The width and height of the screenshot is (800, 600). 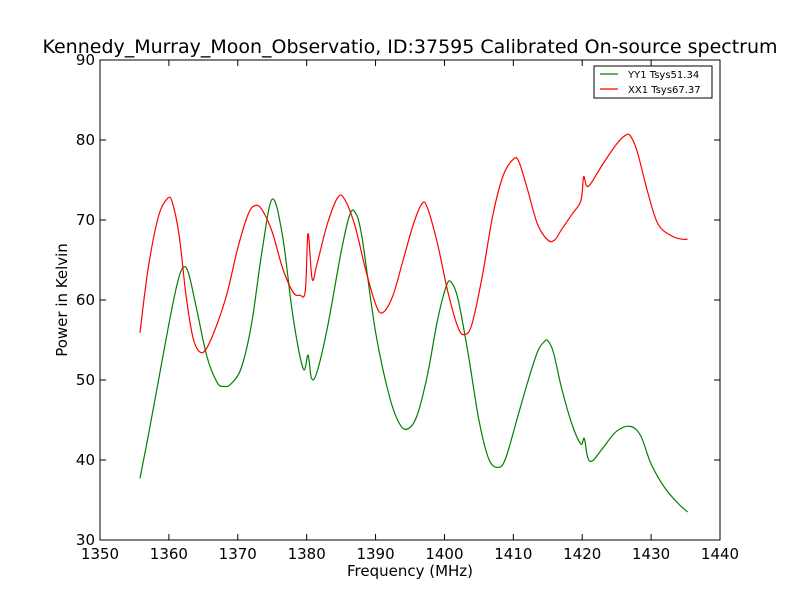 What do you see at coordinates (85, 460) in the screenshot?
I see `y-tick-label: 40` at bounding box center [85, 460].